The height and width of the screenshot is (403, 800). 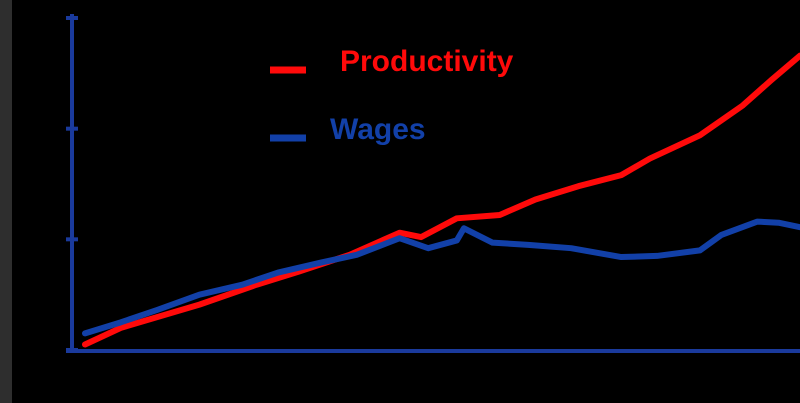 What do you see at coordinates (378, 129) in the screenshot?
I see `legend-label: Wages` at bounding box center [378, 129].